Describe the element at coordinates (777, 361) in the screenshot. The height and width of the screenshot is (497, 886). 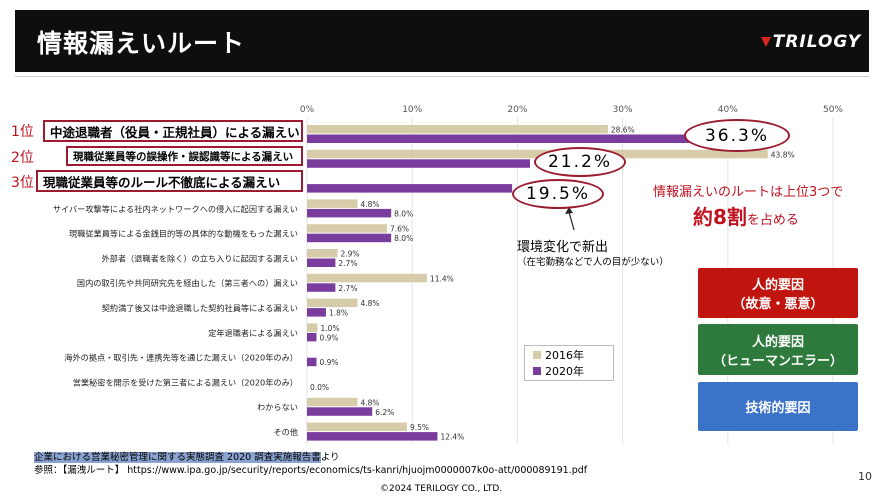
I see `factor-human-error-sub: （ヒューマンエラー）` at that location.